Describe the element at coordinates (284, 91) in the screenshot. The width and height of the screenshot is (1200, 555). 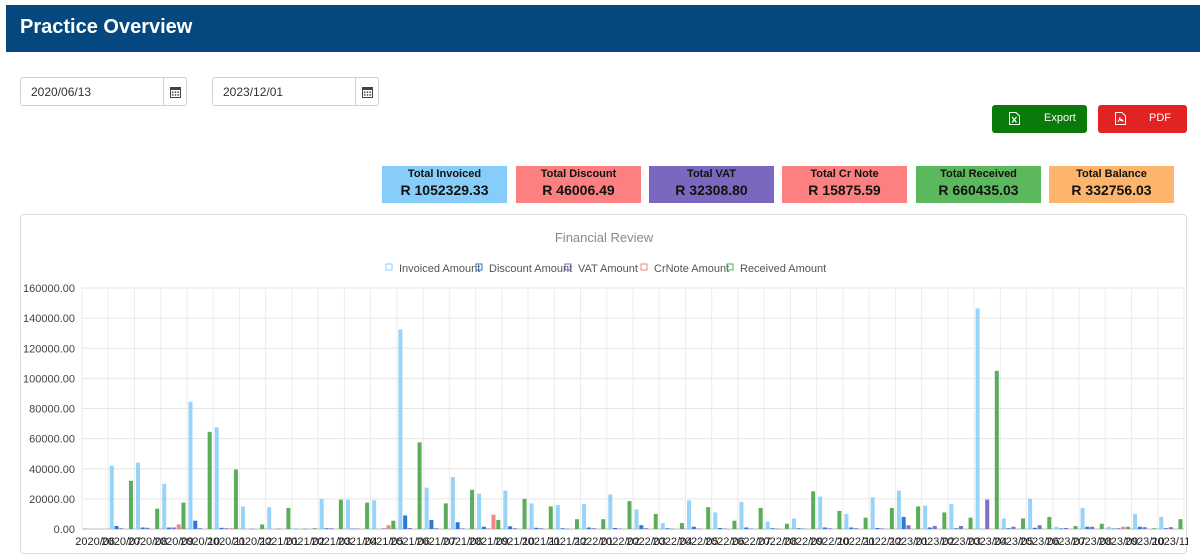
I see `to-date-input` at that location.